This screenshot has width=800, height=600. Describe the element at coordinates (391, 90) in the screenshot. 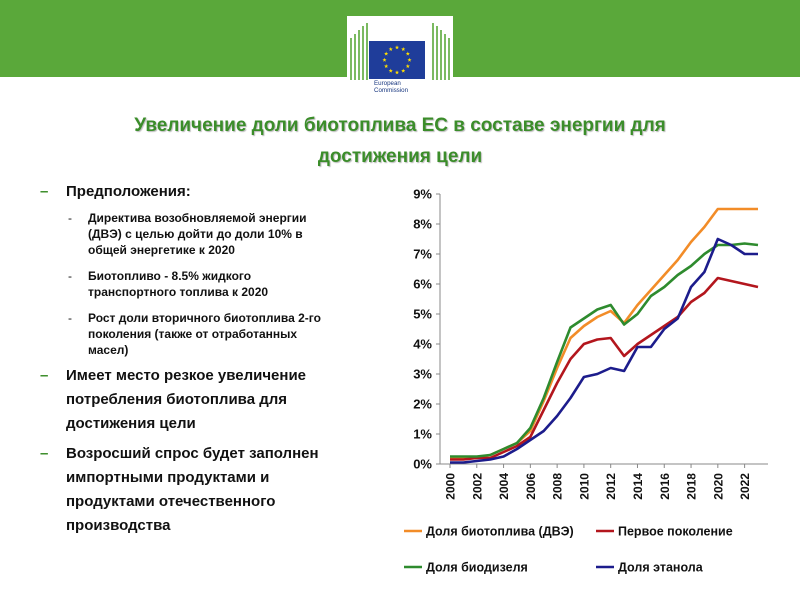

I see `logo-line-commission: Commission` at that location.